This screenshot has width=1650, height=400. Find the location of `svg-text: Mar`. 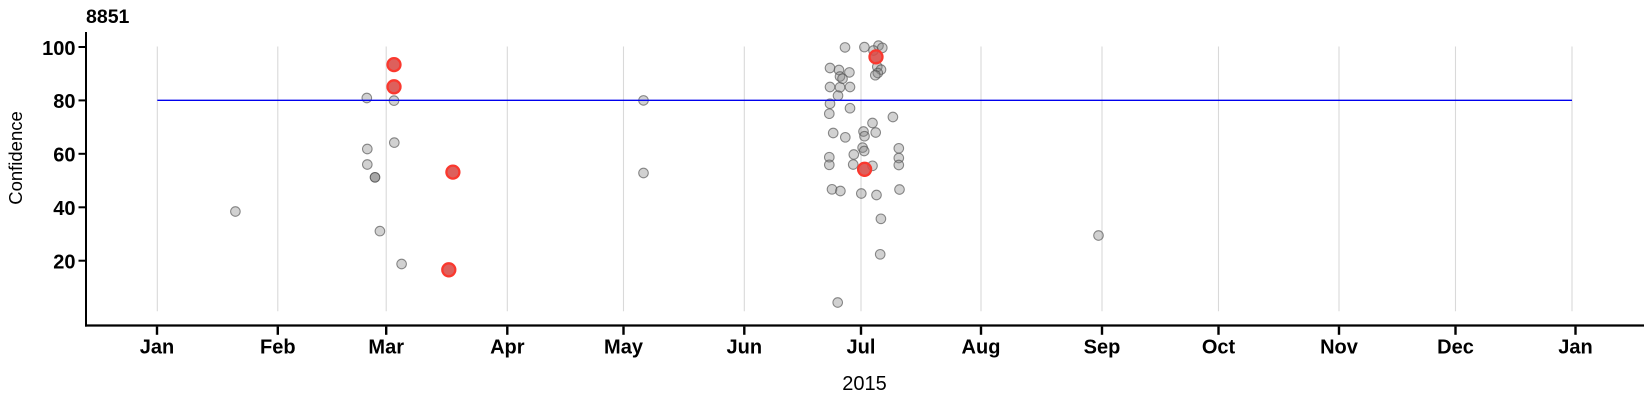

svg-text: Mar is located at coordinates (386, 348).